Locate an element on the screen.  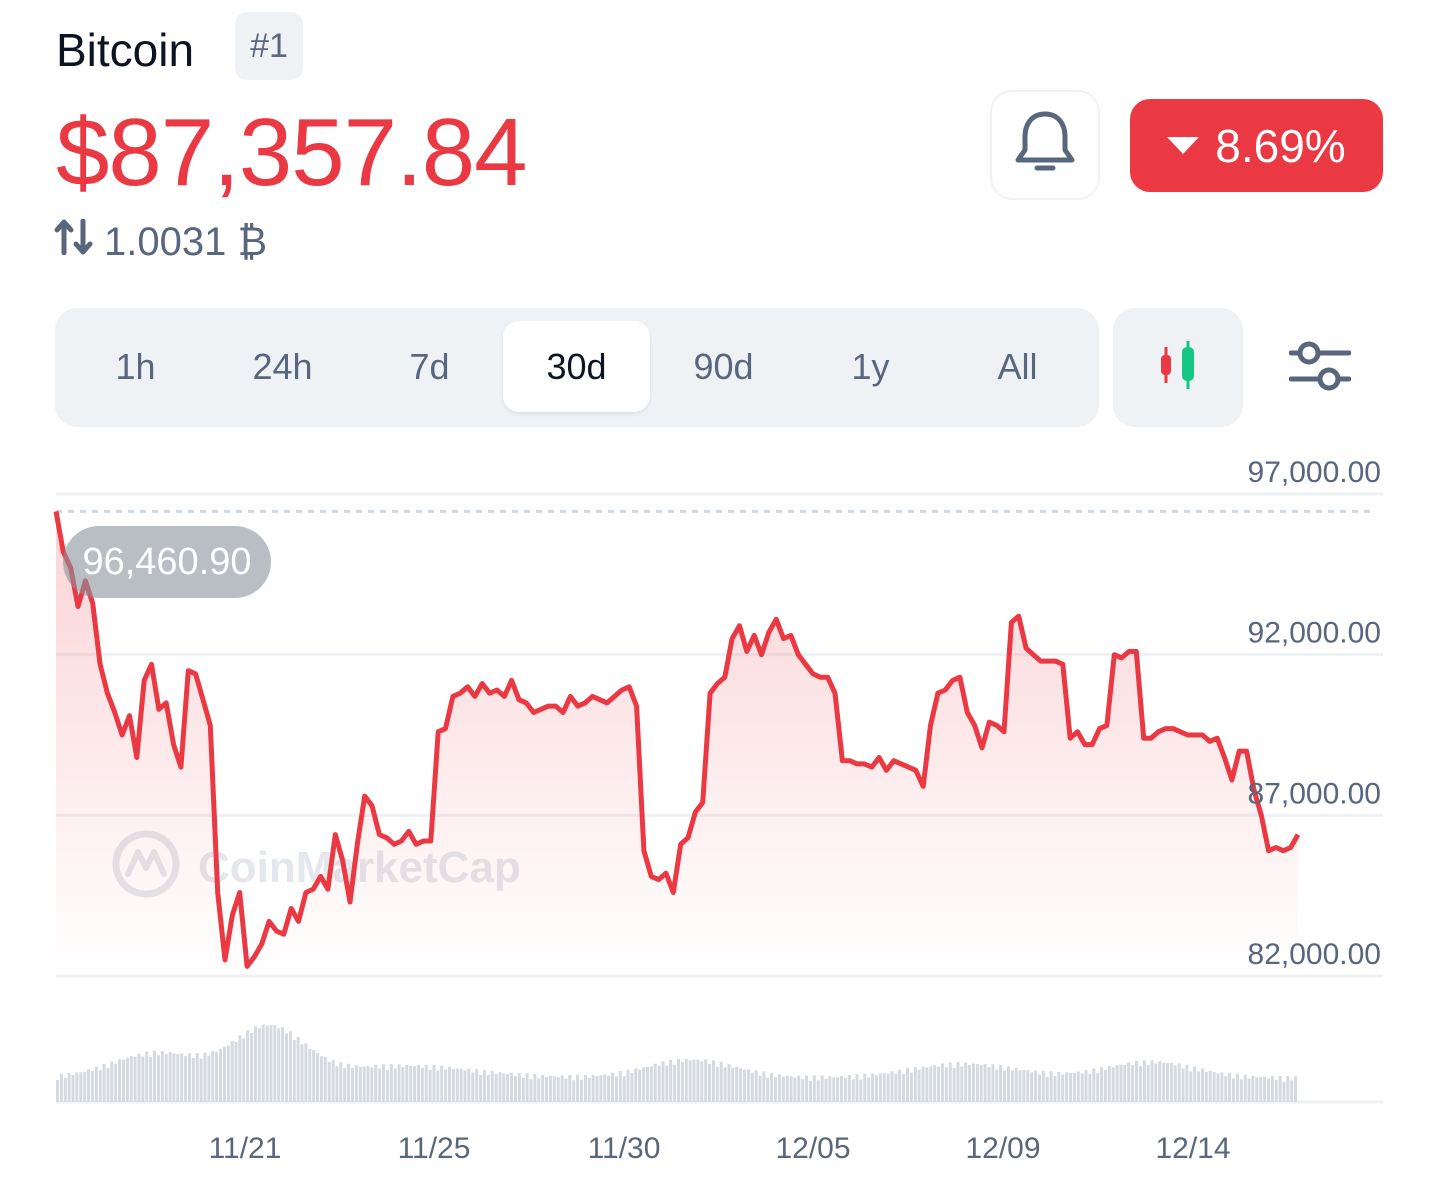
x-tick-label: 11/21 is located at coordinates (245, 1148).